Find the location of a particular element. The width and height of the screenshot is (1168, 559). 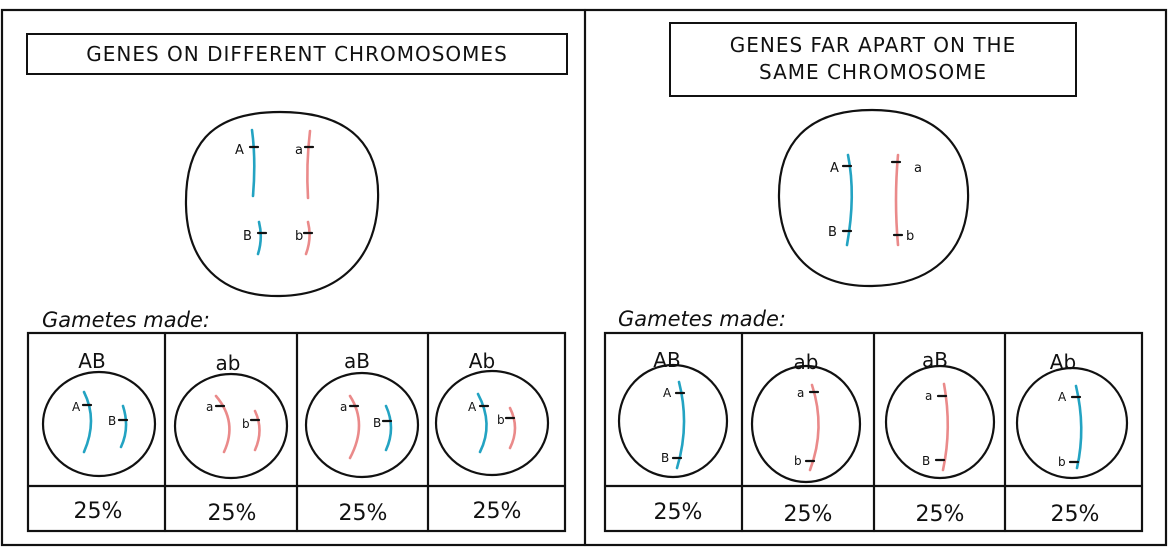

right-g1-label-1: A is located at coordinates (667, 393).